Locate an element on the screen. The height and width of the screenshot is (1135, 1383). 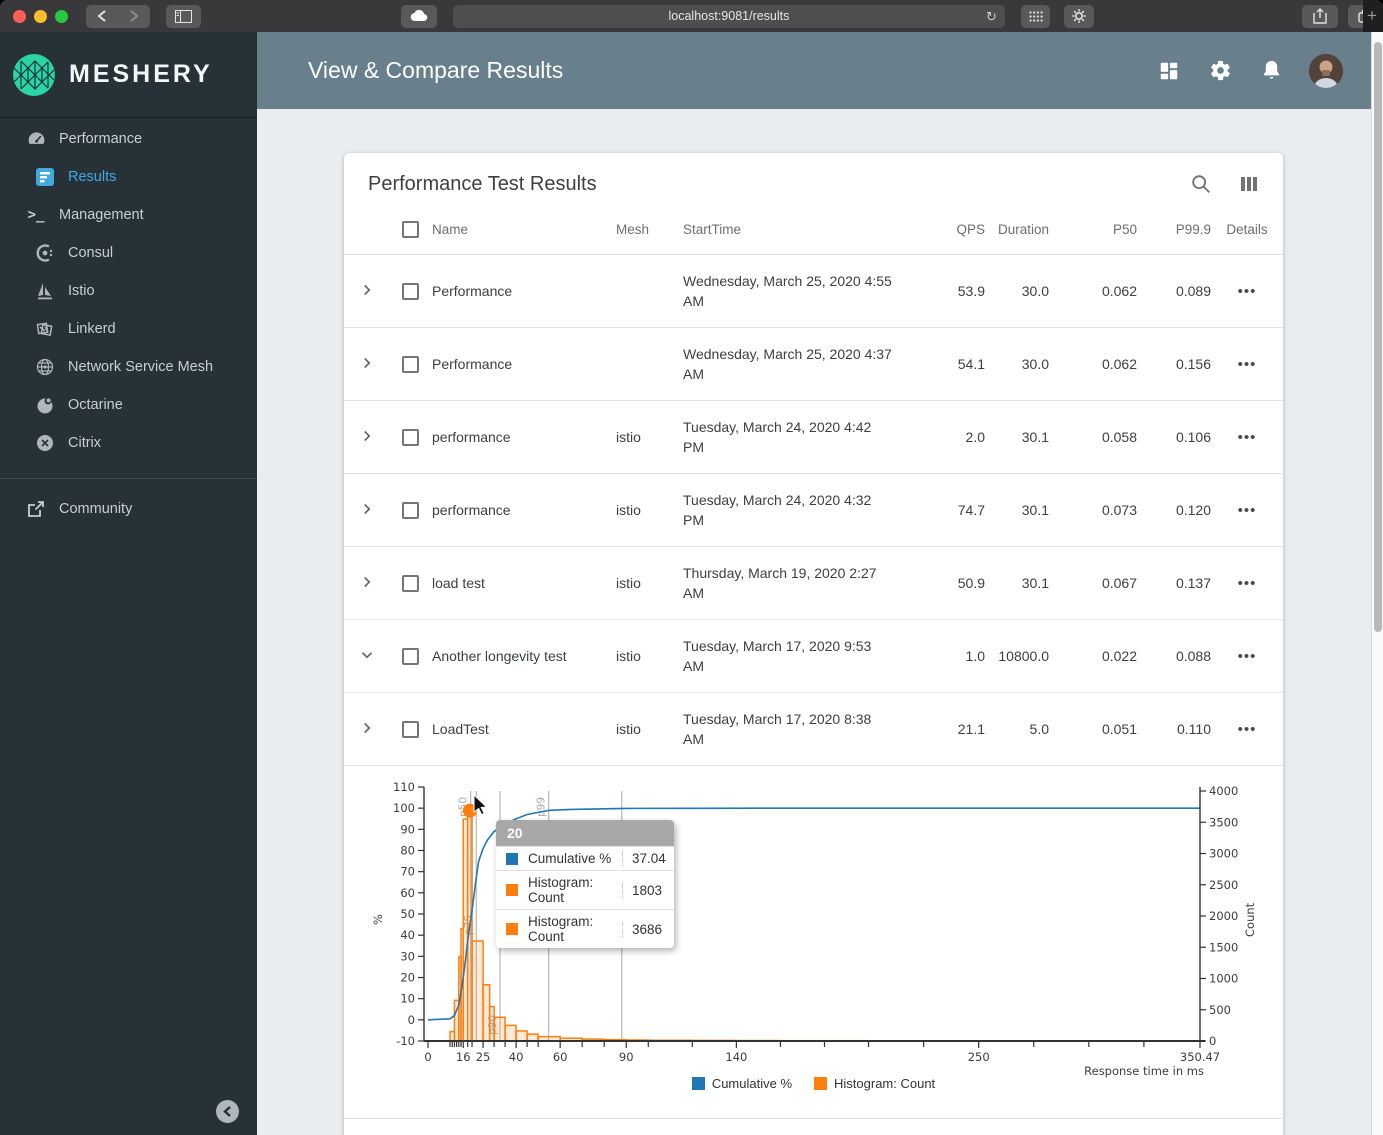
browser-settings-button is located at coordinates (1079, 16).